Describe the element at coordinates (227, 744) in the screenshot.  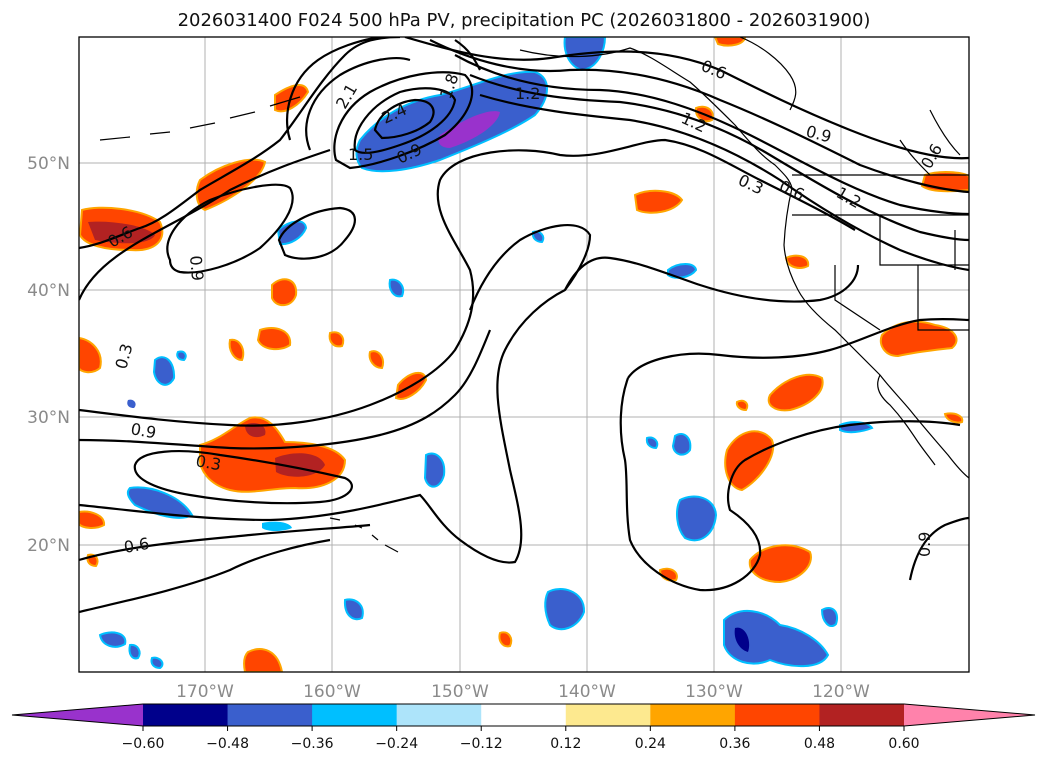
I see `colorbar-tick-label: −0.48` at that location.